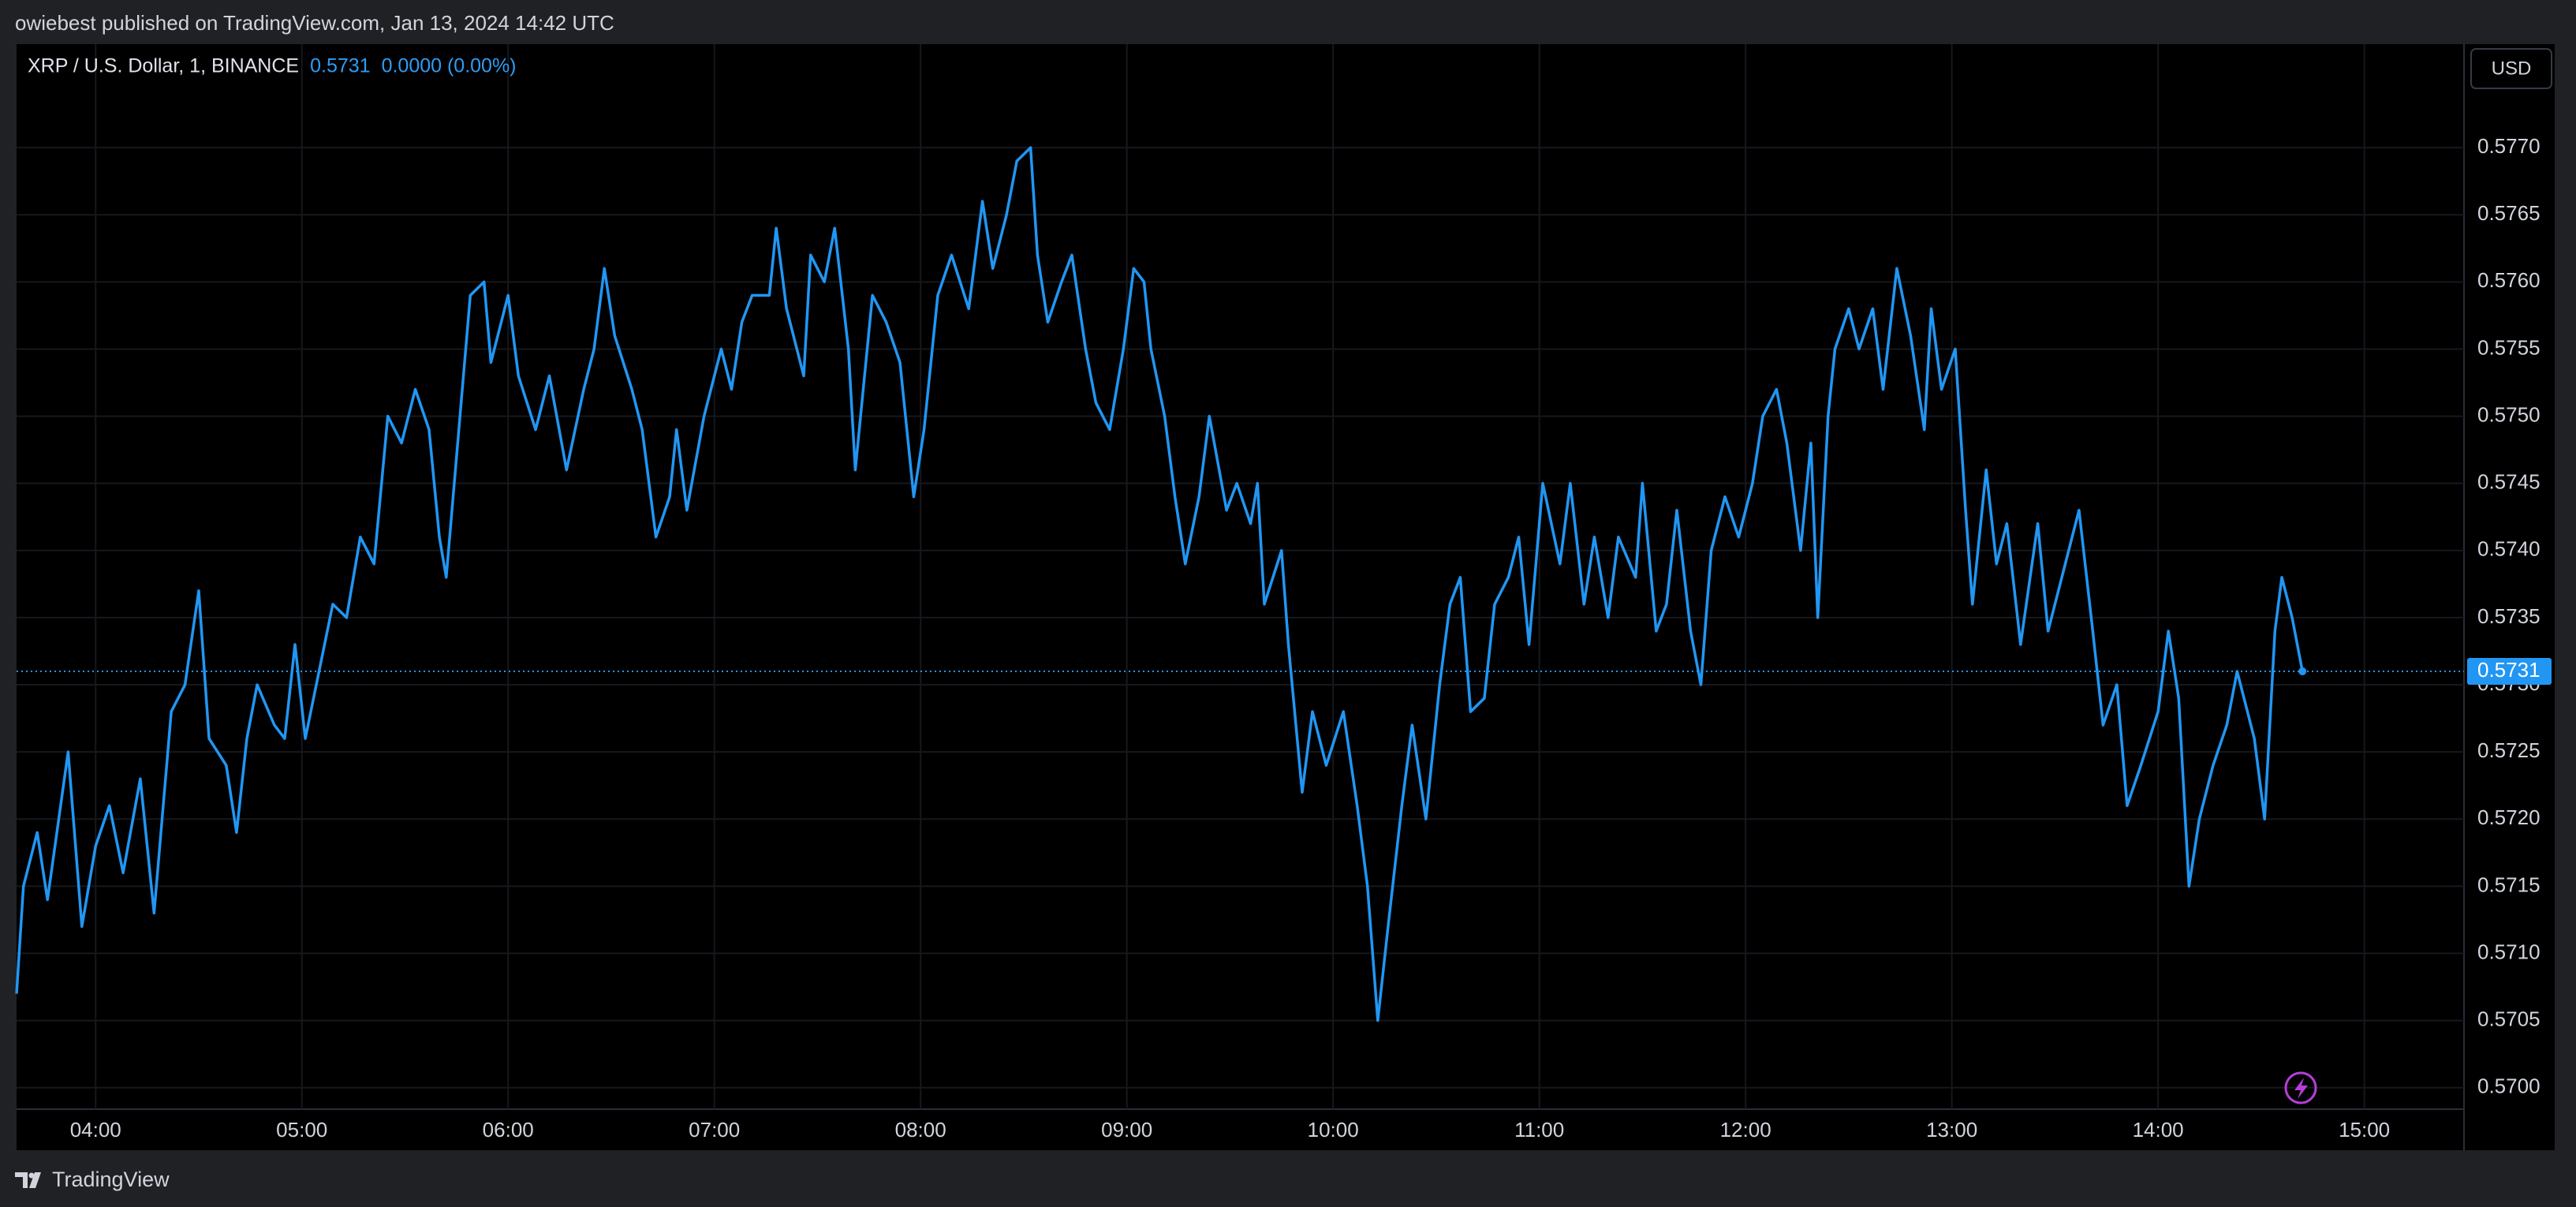  Describe the element at coordinates (2509, 482) in the screenshot. I see `y-tick-label: 0.5745` at that location.